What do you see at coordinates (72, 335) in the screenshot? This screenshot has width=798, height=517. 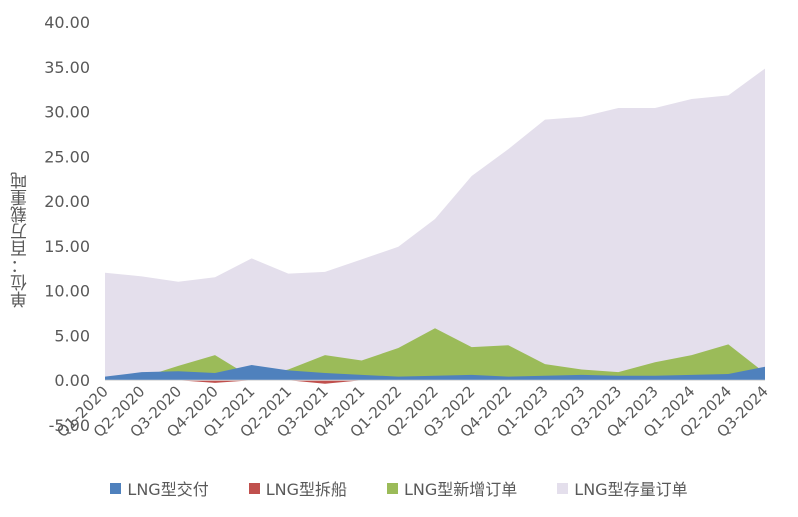 I see `y-tick-label: 5.00` at bounding box center [72, 335].